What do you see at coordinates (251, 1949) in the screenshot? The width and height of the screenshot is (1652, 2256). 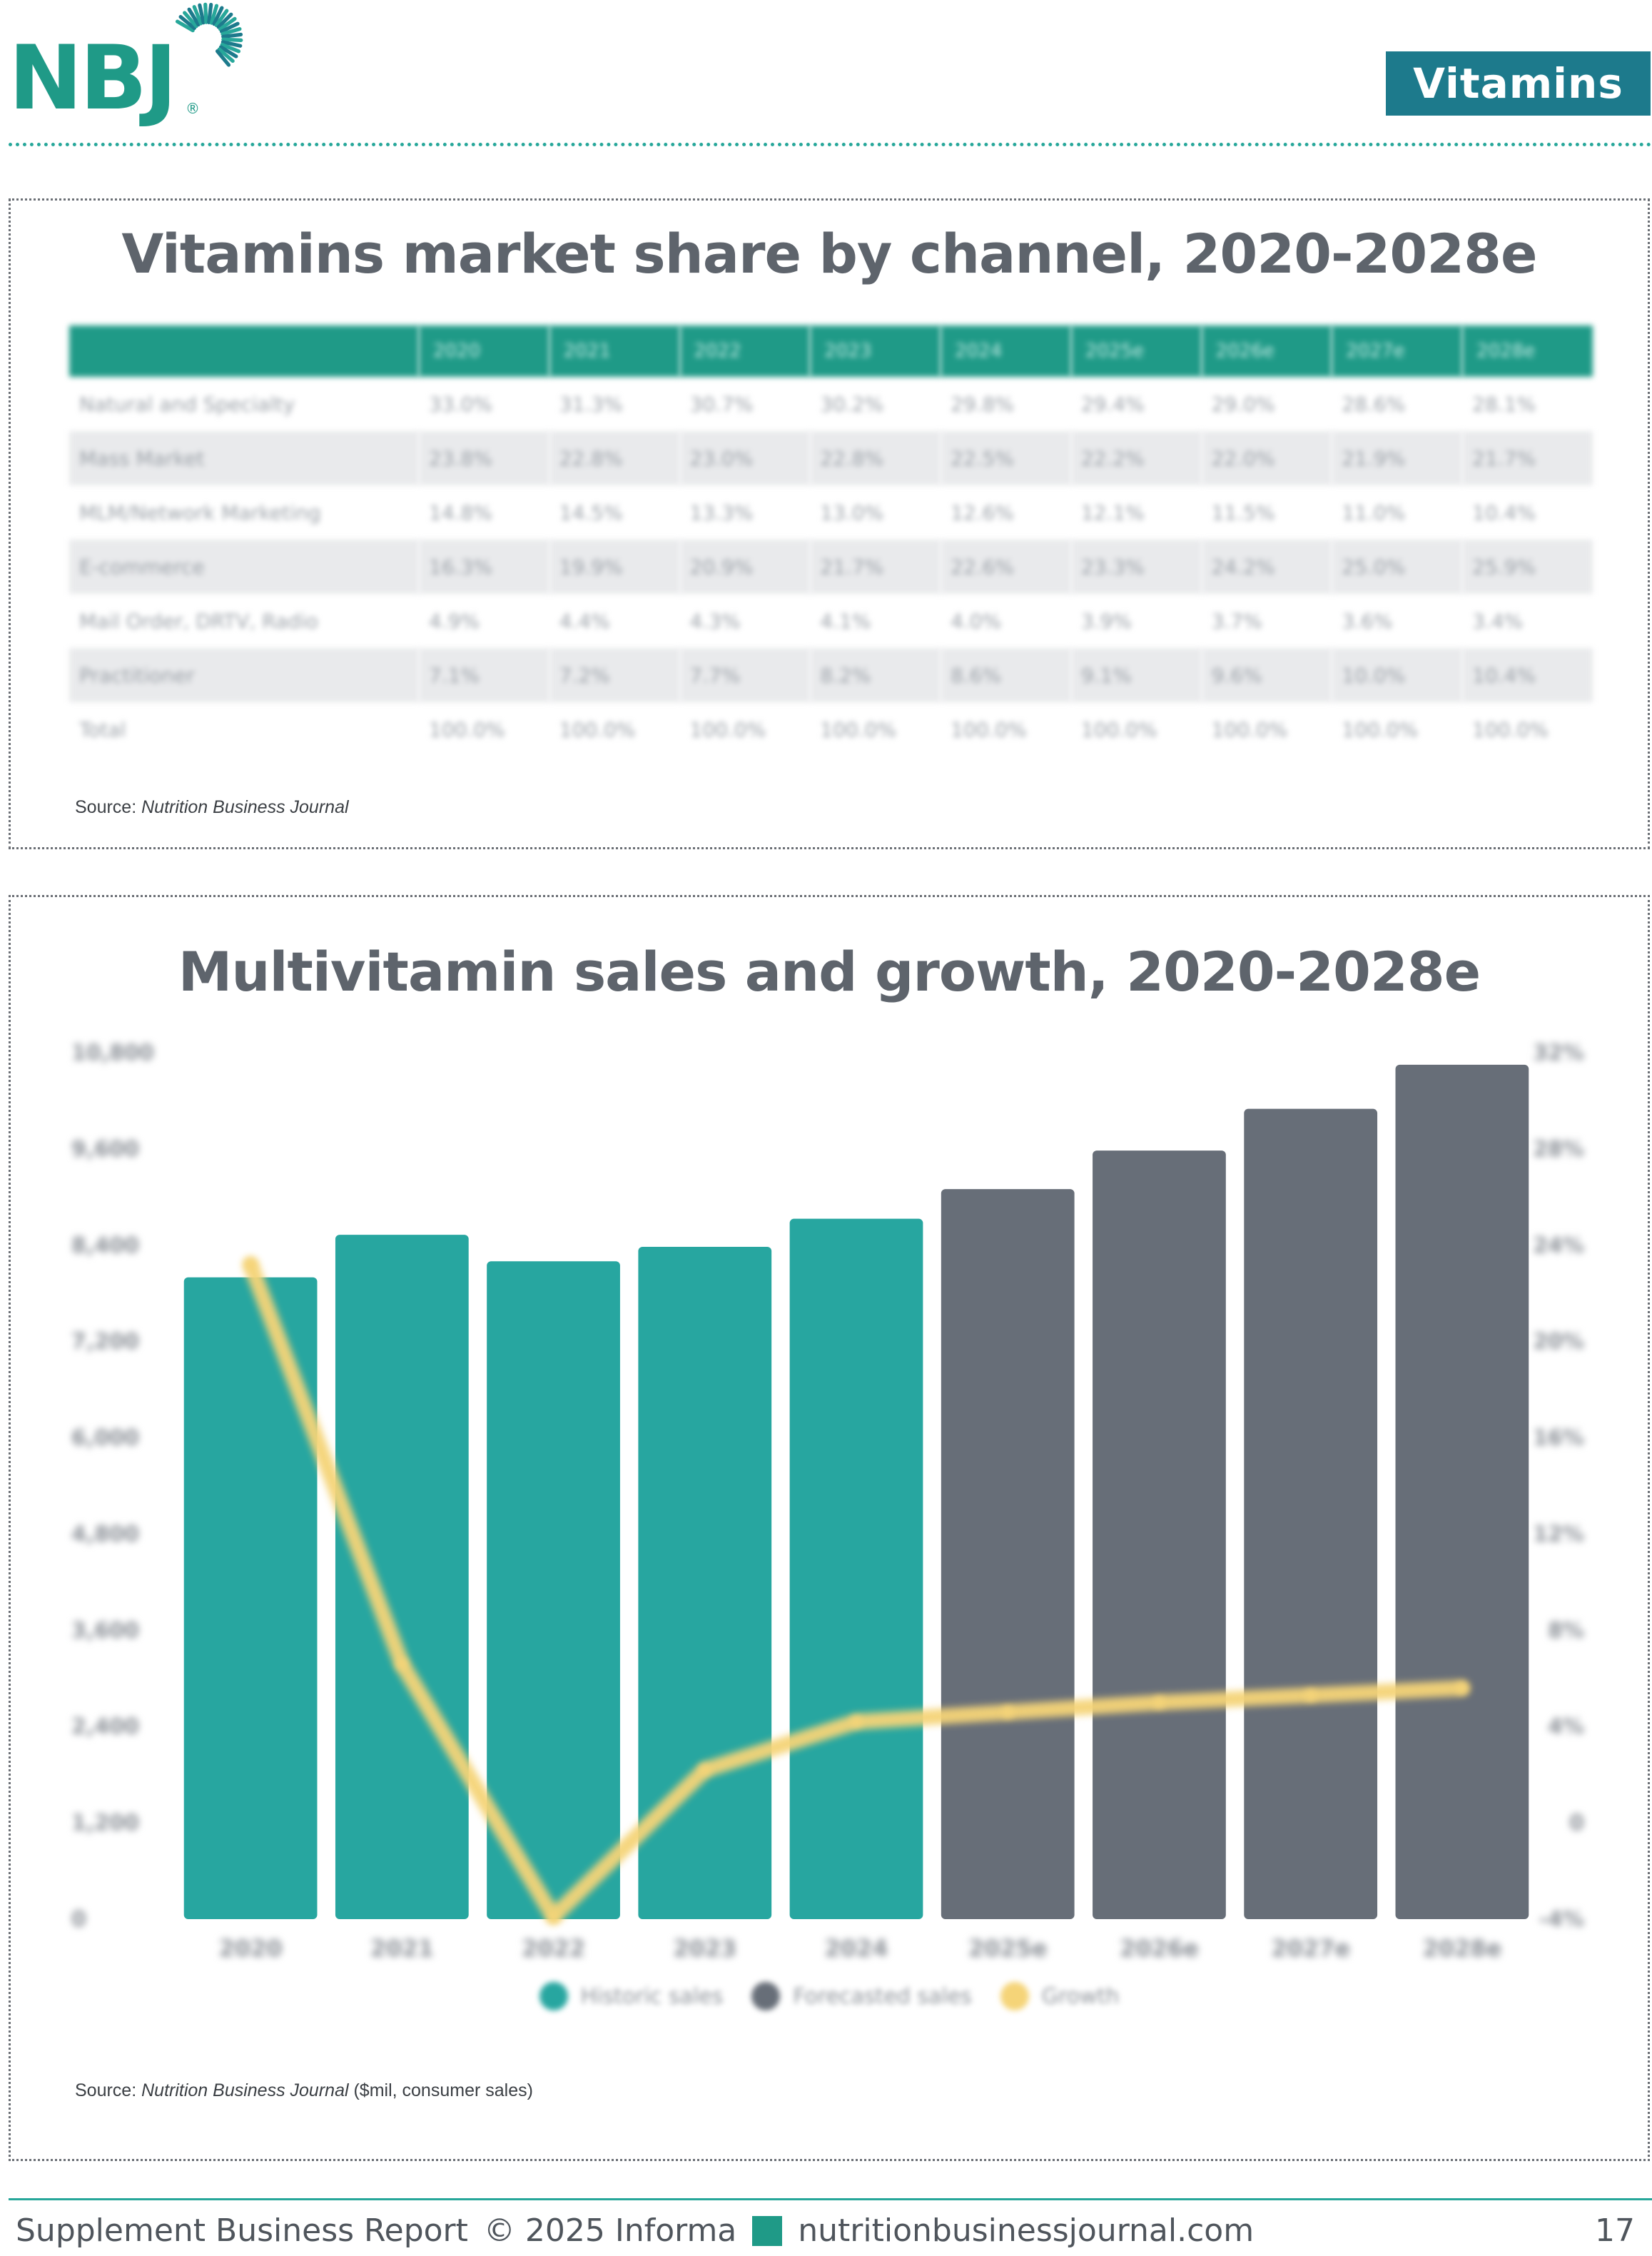 I see `x-axis-tick: 2020` at bounding box center [251, 1949].